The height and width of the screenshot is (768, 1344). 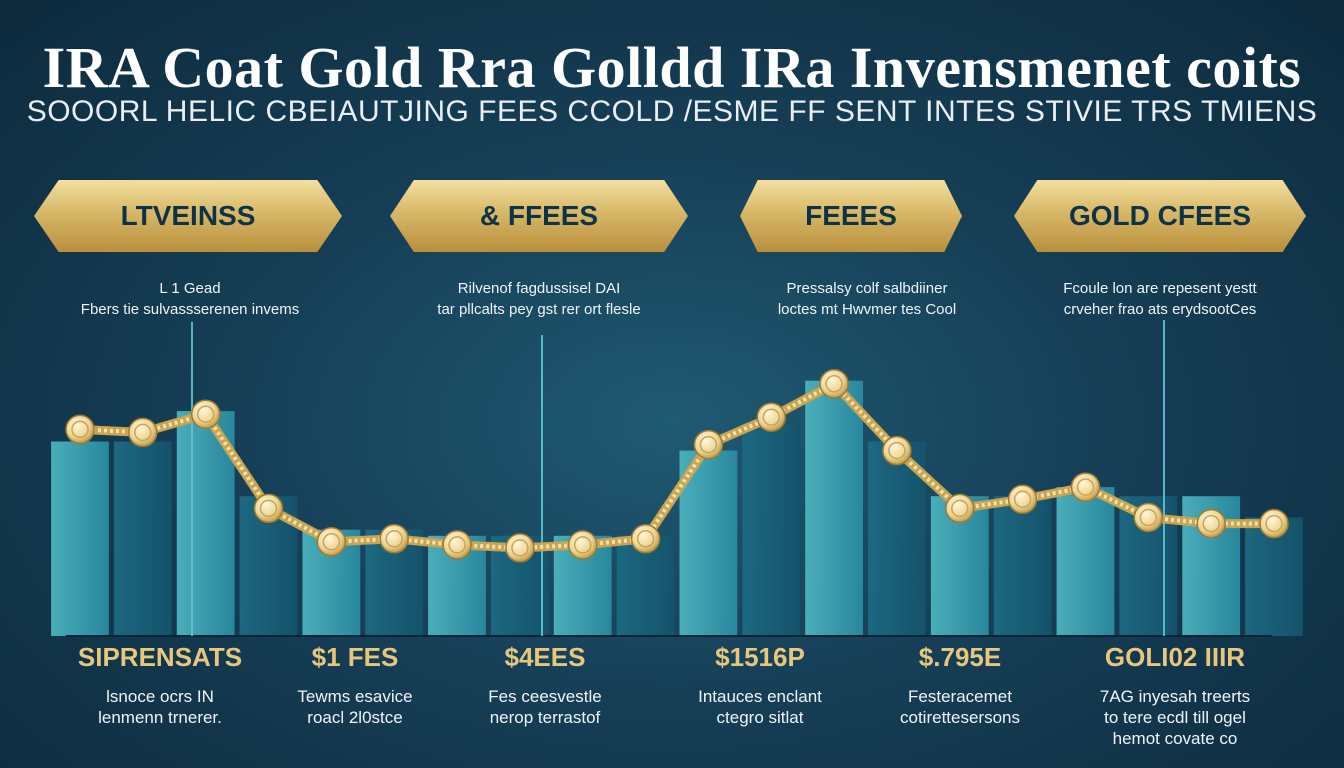 I want to click on cost-note-6-line2: to tere ecdl till ogel, so click(x=1175, y=717).